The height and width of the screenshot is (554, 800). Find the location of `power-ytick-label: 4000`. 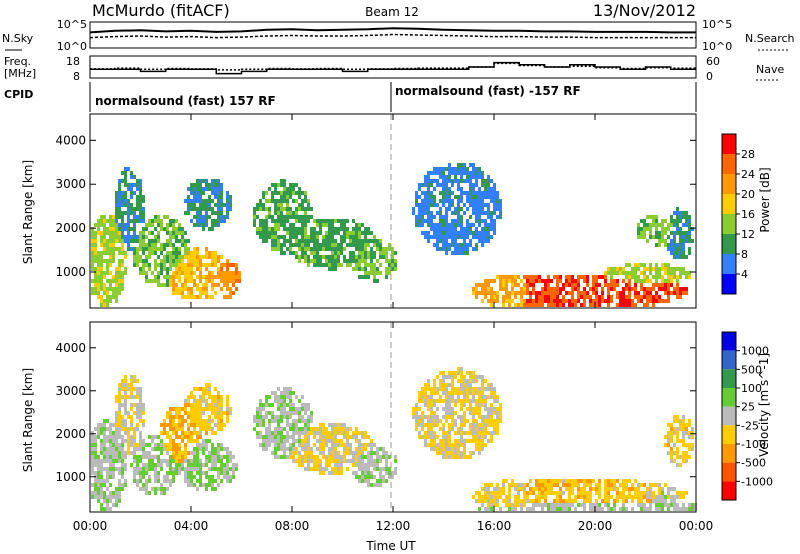

power-ytick-label: 4000 is located at coordinates (70, 140).